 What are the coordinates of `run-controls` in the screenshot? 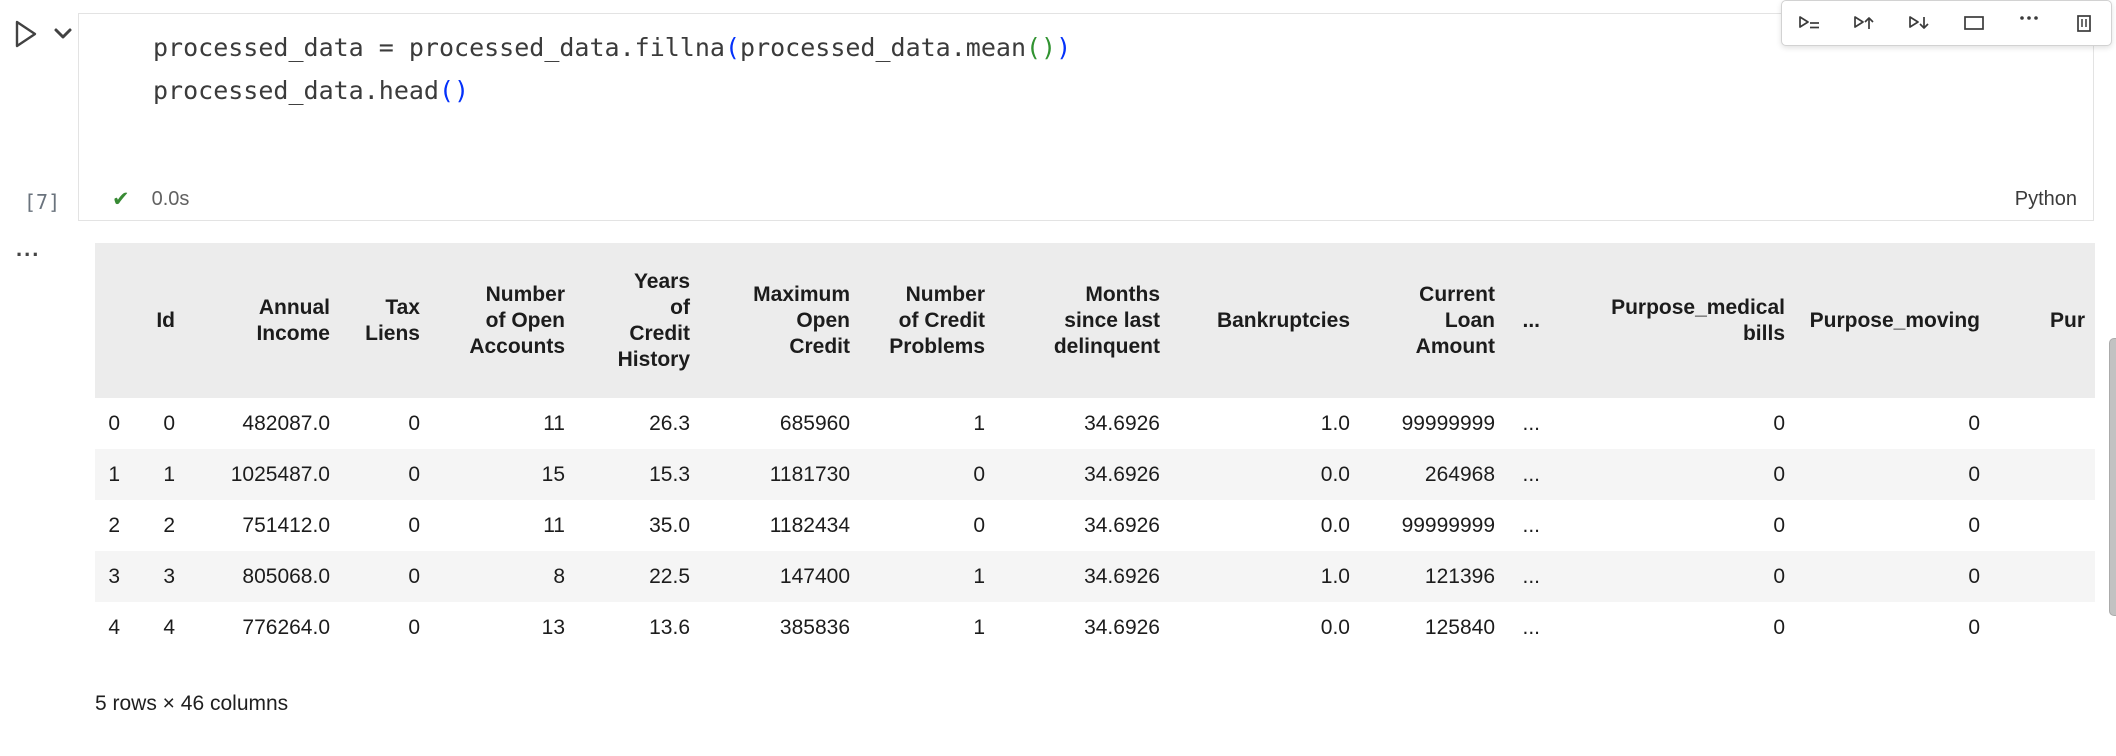 It's located at (42, 34).